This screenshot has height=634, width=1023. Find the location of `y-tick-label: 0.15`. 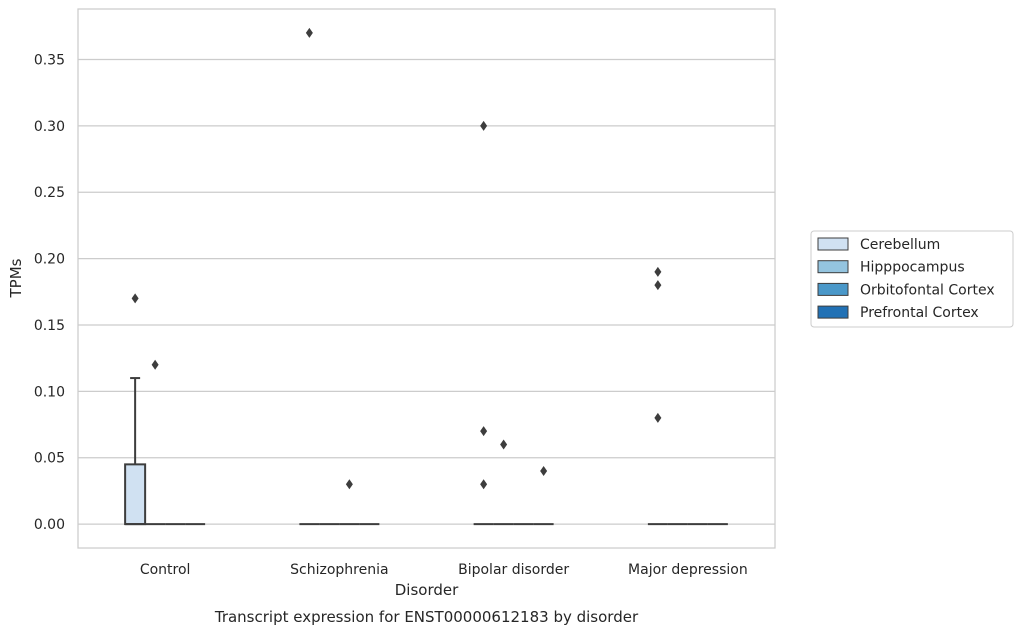

y-tick-label: 0.15 is located at coordinates (49, 326).